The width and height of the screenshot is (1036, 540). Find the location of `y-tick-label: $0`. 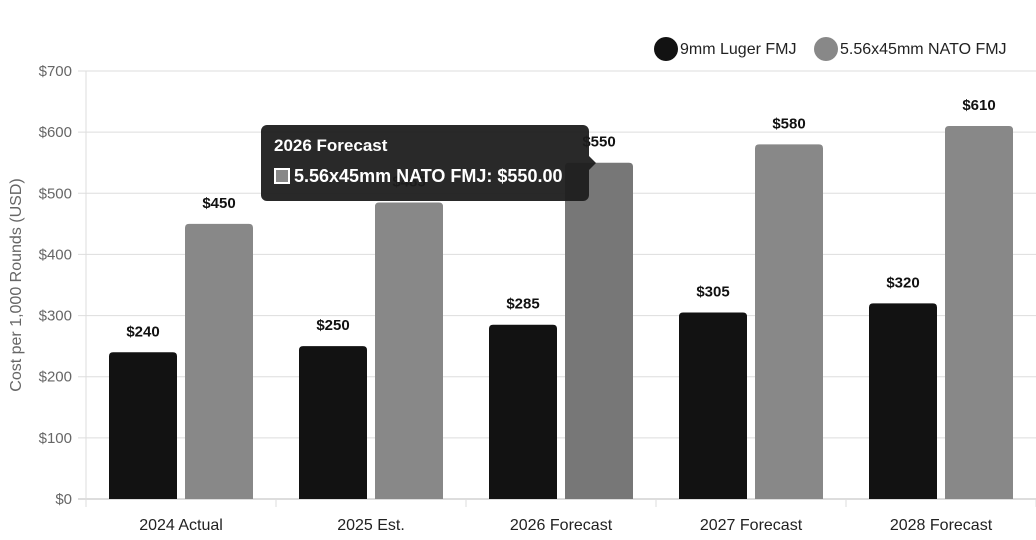

y-tick-label: $0 is located at coordinates (63, 499).